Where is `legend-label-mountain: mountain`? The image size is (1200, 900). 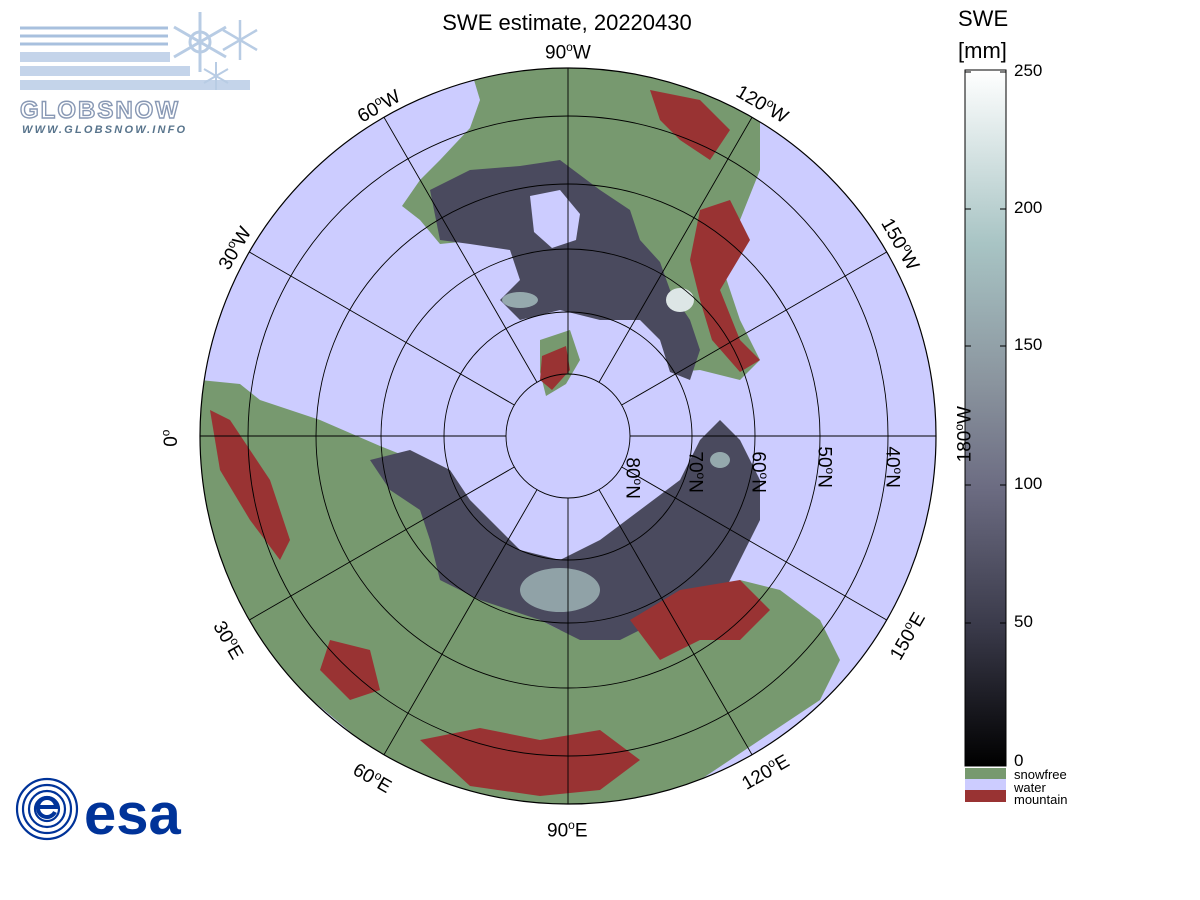
legend-label-mountain: mountain is located at coordinates (1041, 799).